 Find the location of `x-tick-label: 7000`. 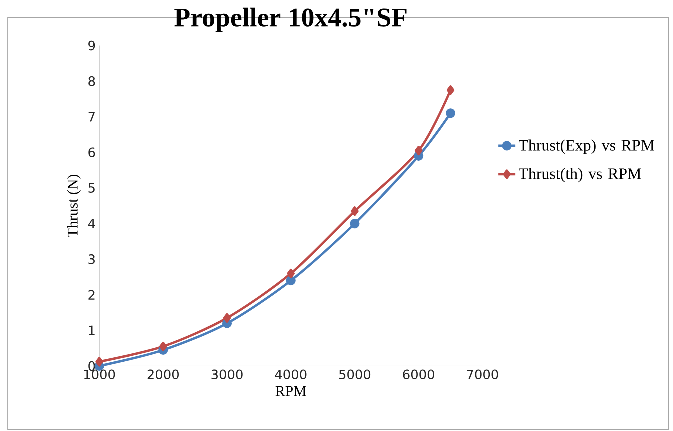

x-tick-label: 7000 is located at coordinates (482, 375).